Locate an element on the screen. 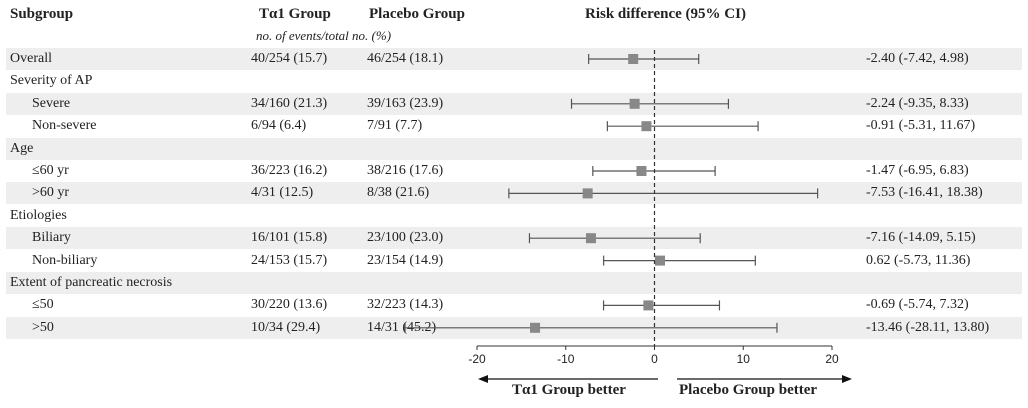  placebo-events: 23/154 (14.9) is located at coordinates (405, 260).